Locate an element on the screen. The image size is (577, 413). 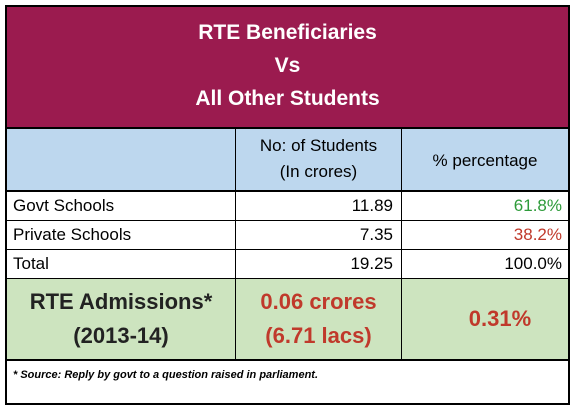
row-label: Govt Schools is located at coordinates (121, 206).